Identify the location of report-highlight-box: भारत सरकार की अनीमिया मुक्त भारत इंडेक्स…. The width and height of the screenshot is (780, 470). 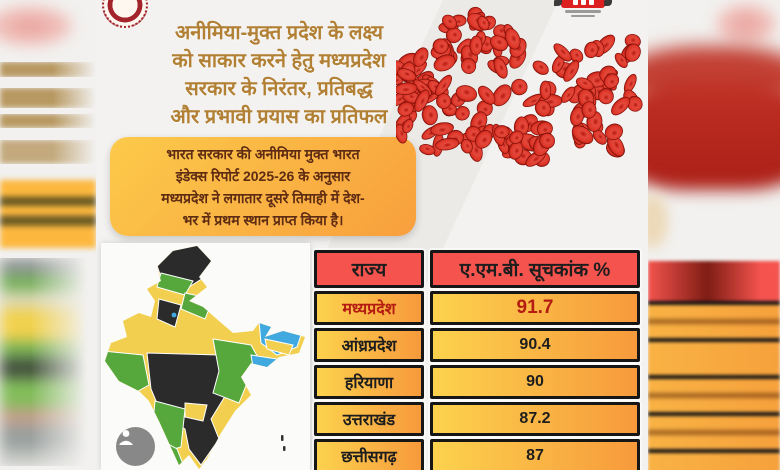
(263, 186).